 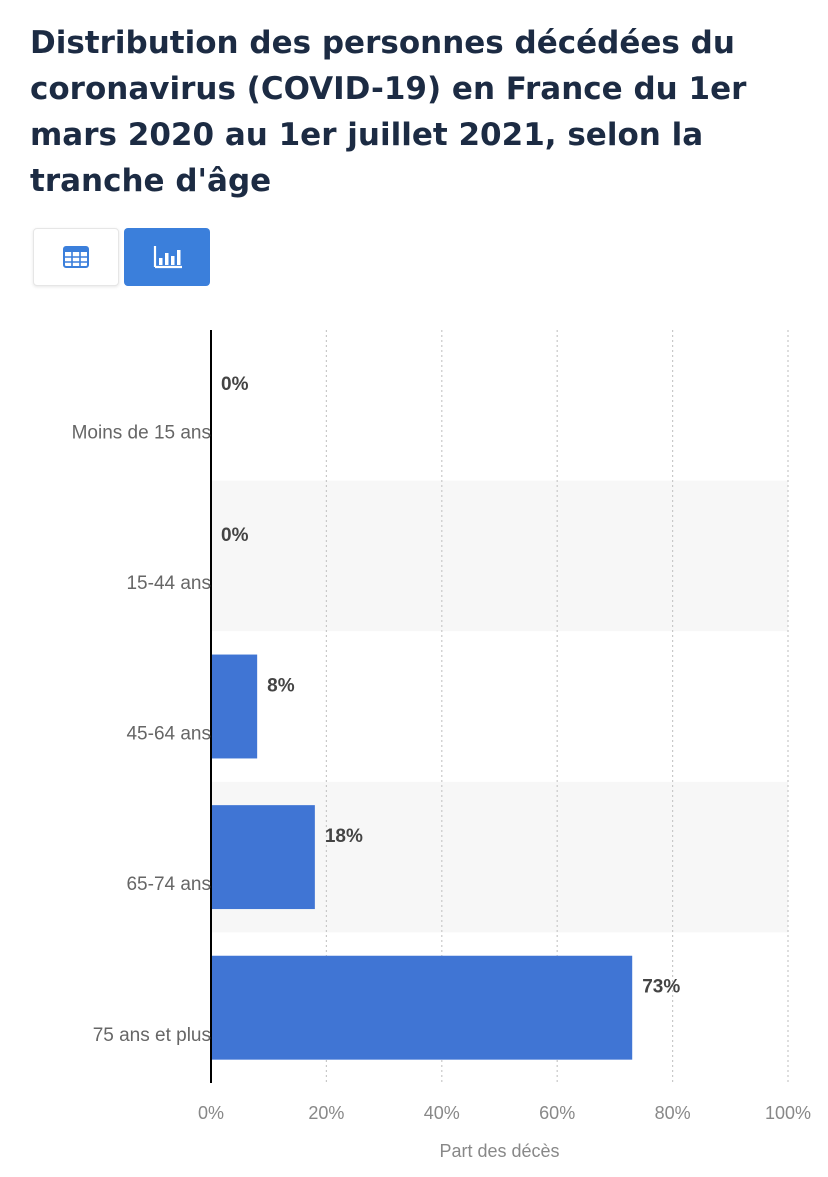 I want to click on x-axis-title: Part des décès, so click(x=499, y=1151).